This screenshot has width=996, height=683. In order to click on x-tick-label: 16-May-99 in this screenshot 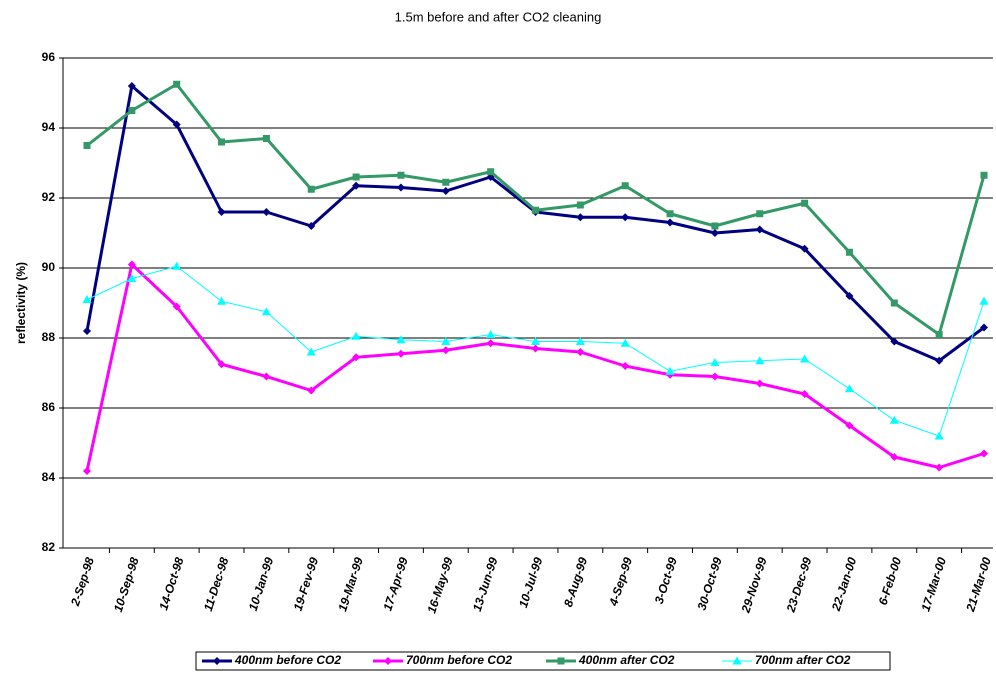, I will do `click(439, 585)`.